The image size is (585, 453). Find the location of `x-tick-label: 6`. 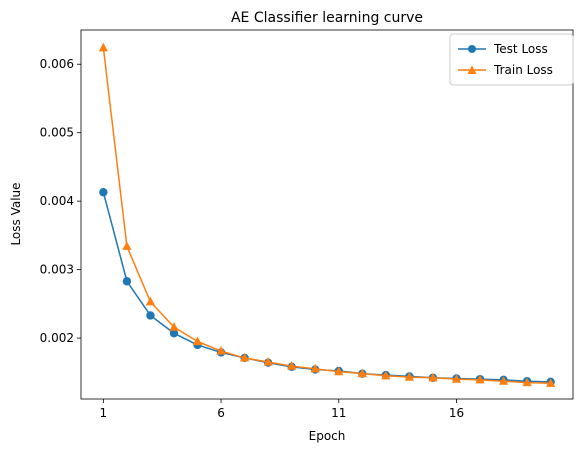

x-tick-label: 6 is located at coordinates (221, 413).